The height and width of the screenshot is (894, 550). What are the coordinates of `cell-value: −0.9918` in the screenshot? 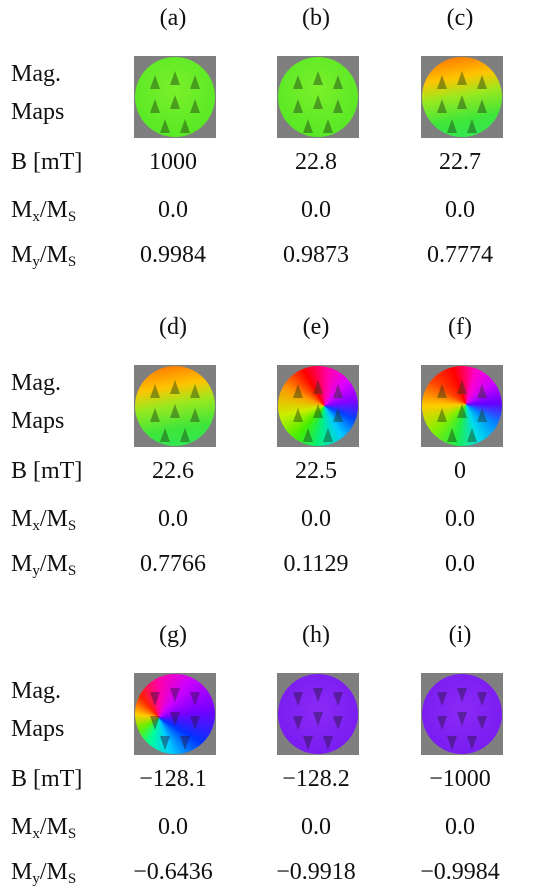 It's located at (316, 872).